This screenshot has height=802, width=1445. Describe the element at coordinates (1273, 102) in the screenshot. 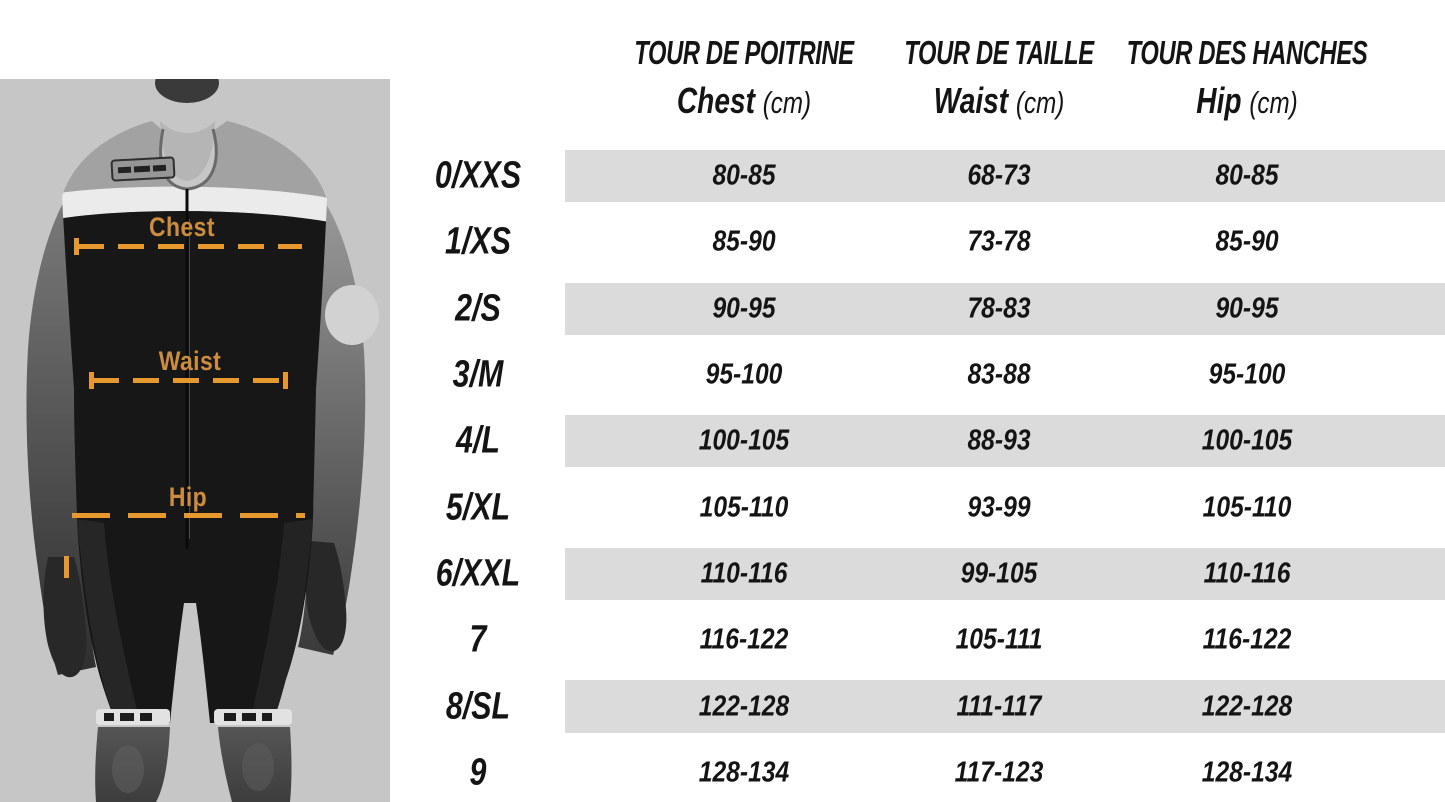

I see `hip-unit: (cm)` at that location.